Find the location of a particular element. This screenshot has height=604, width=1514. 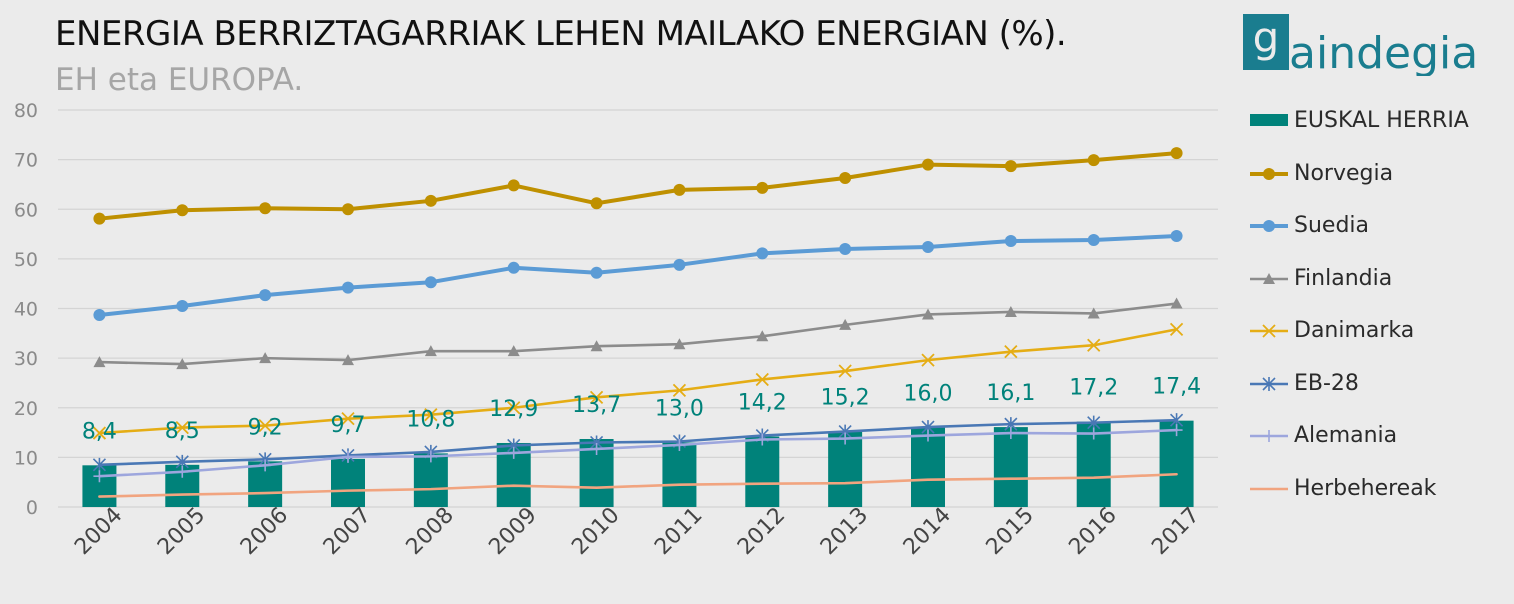

bar-data-label: 10,8 is located at coordinates (430, 419).